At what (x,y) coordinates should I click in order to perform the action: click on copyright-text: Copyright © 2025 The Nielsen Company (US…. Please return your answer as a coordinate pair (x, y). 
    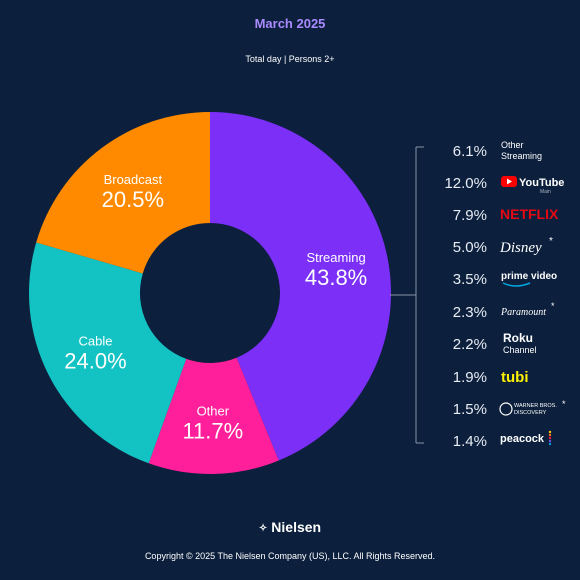
    Looking at the image, I should click on (290, 556).